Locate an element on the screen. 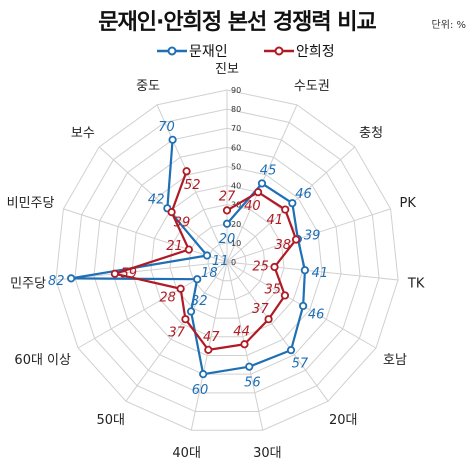 Image resolution: width=474 pixels, height=474 pixels. tick-label: 90 is located at coordinates (236, 90).